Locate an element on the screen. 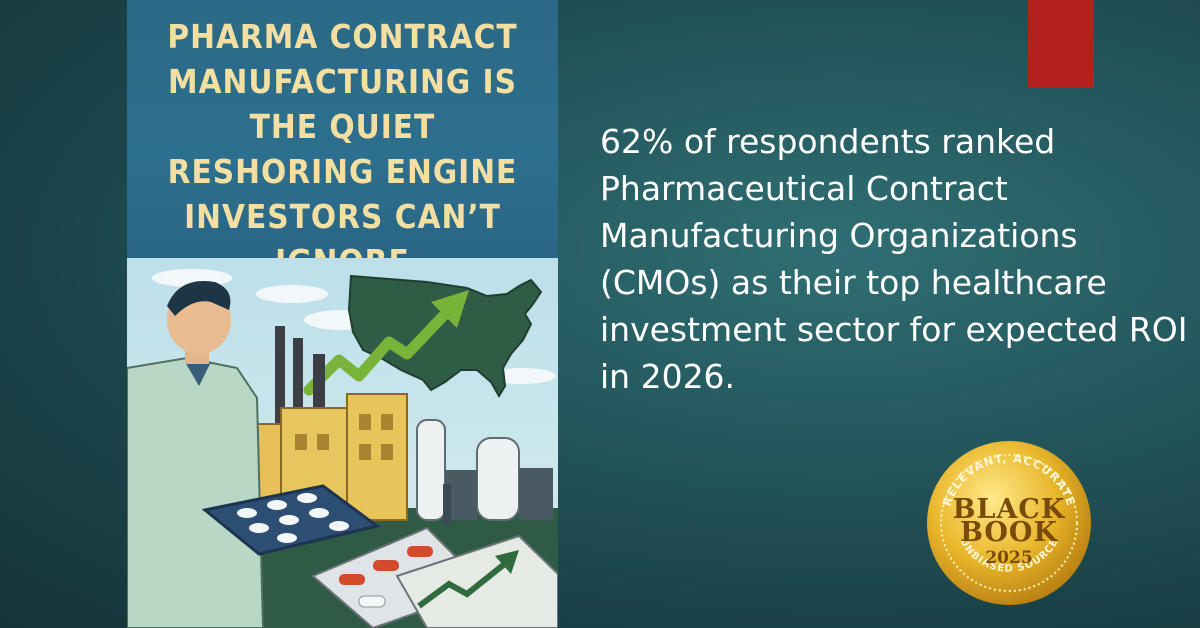 The width and height of the screenshot is (1200, 628). poster-title-line: PHARMA CONTRACT is located at coordinates (342, 36).